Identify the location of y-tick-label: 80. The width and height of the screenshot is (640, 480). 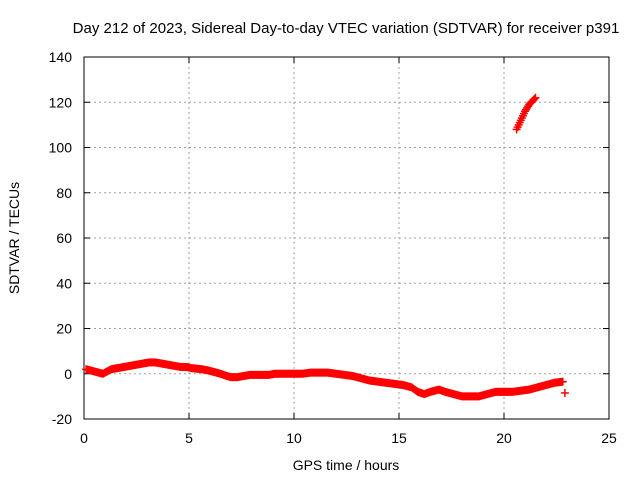
(64, 193).